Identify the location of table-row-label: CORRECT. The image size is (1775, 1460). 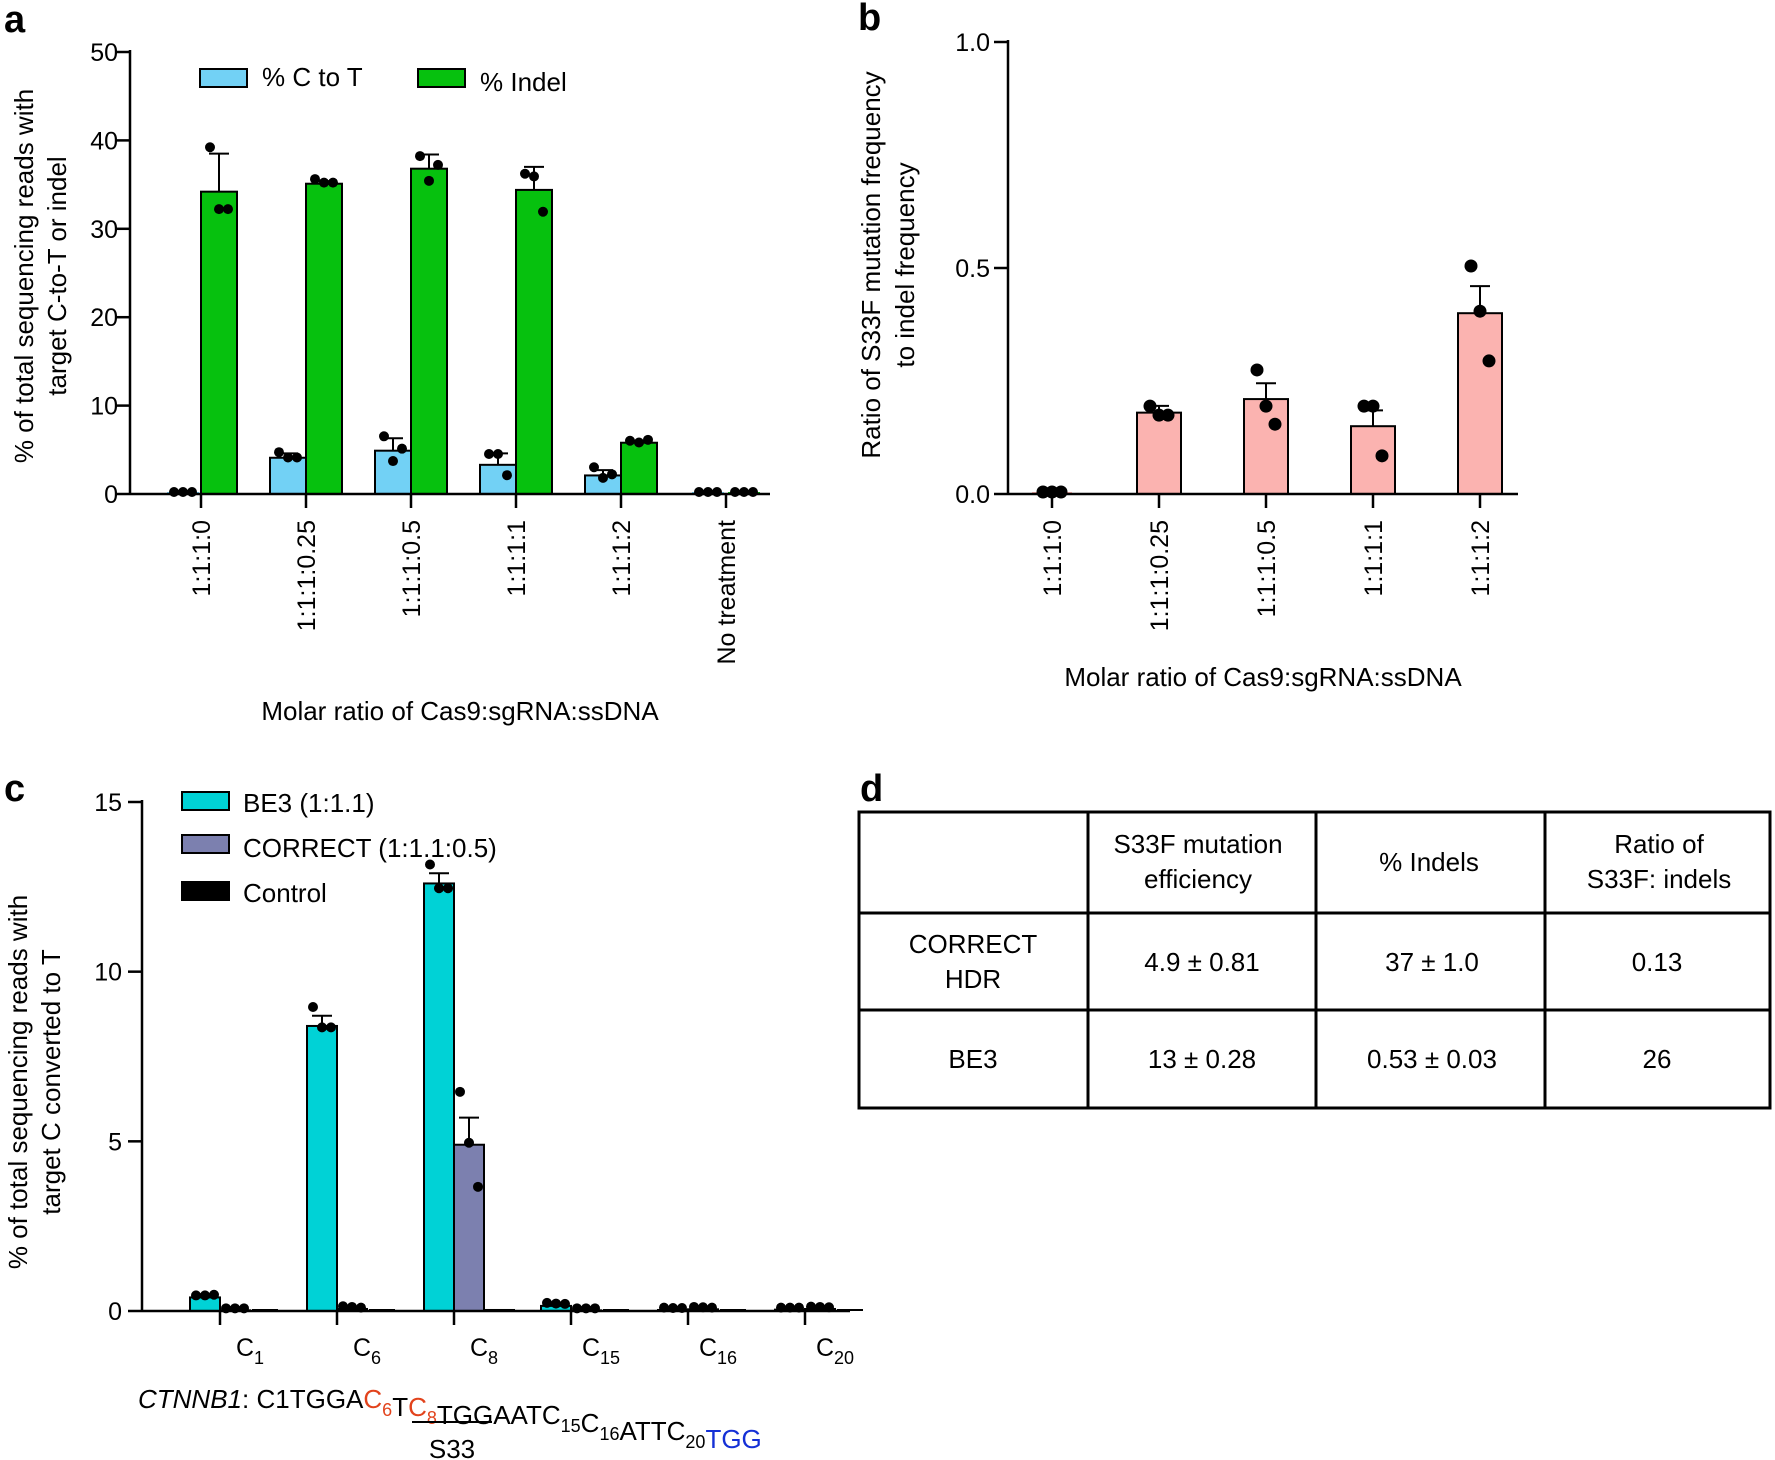
(973, 944).